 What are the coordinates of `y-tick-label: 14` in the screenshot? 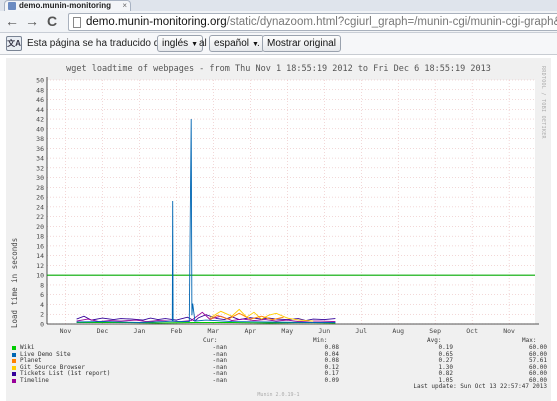 It's located at (40, 256).